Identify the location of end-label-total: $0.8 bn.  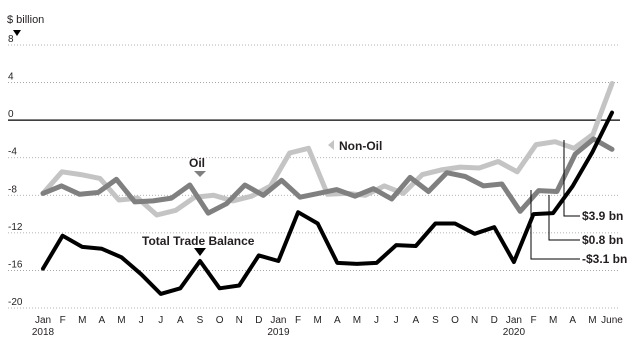
(602, 240).